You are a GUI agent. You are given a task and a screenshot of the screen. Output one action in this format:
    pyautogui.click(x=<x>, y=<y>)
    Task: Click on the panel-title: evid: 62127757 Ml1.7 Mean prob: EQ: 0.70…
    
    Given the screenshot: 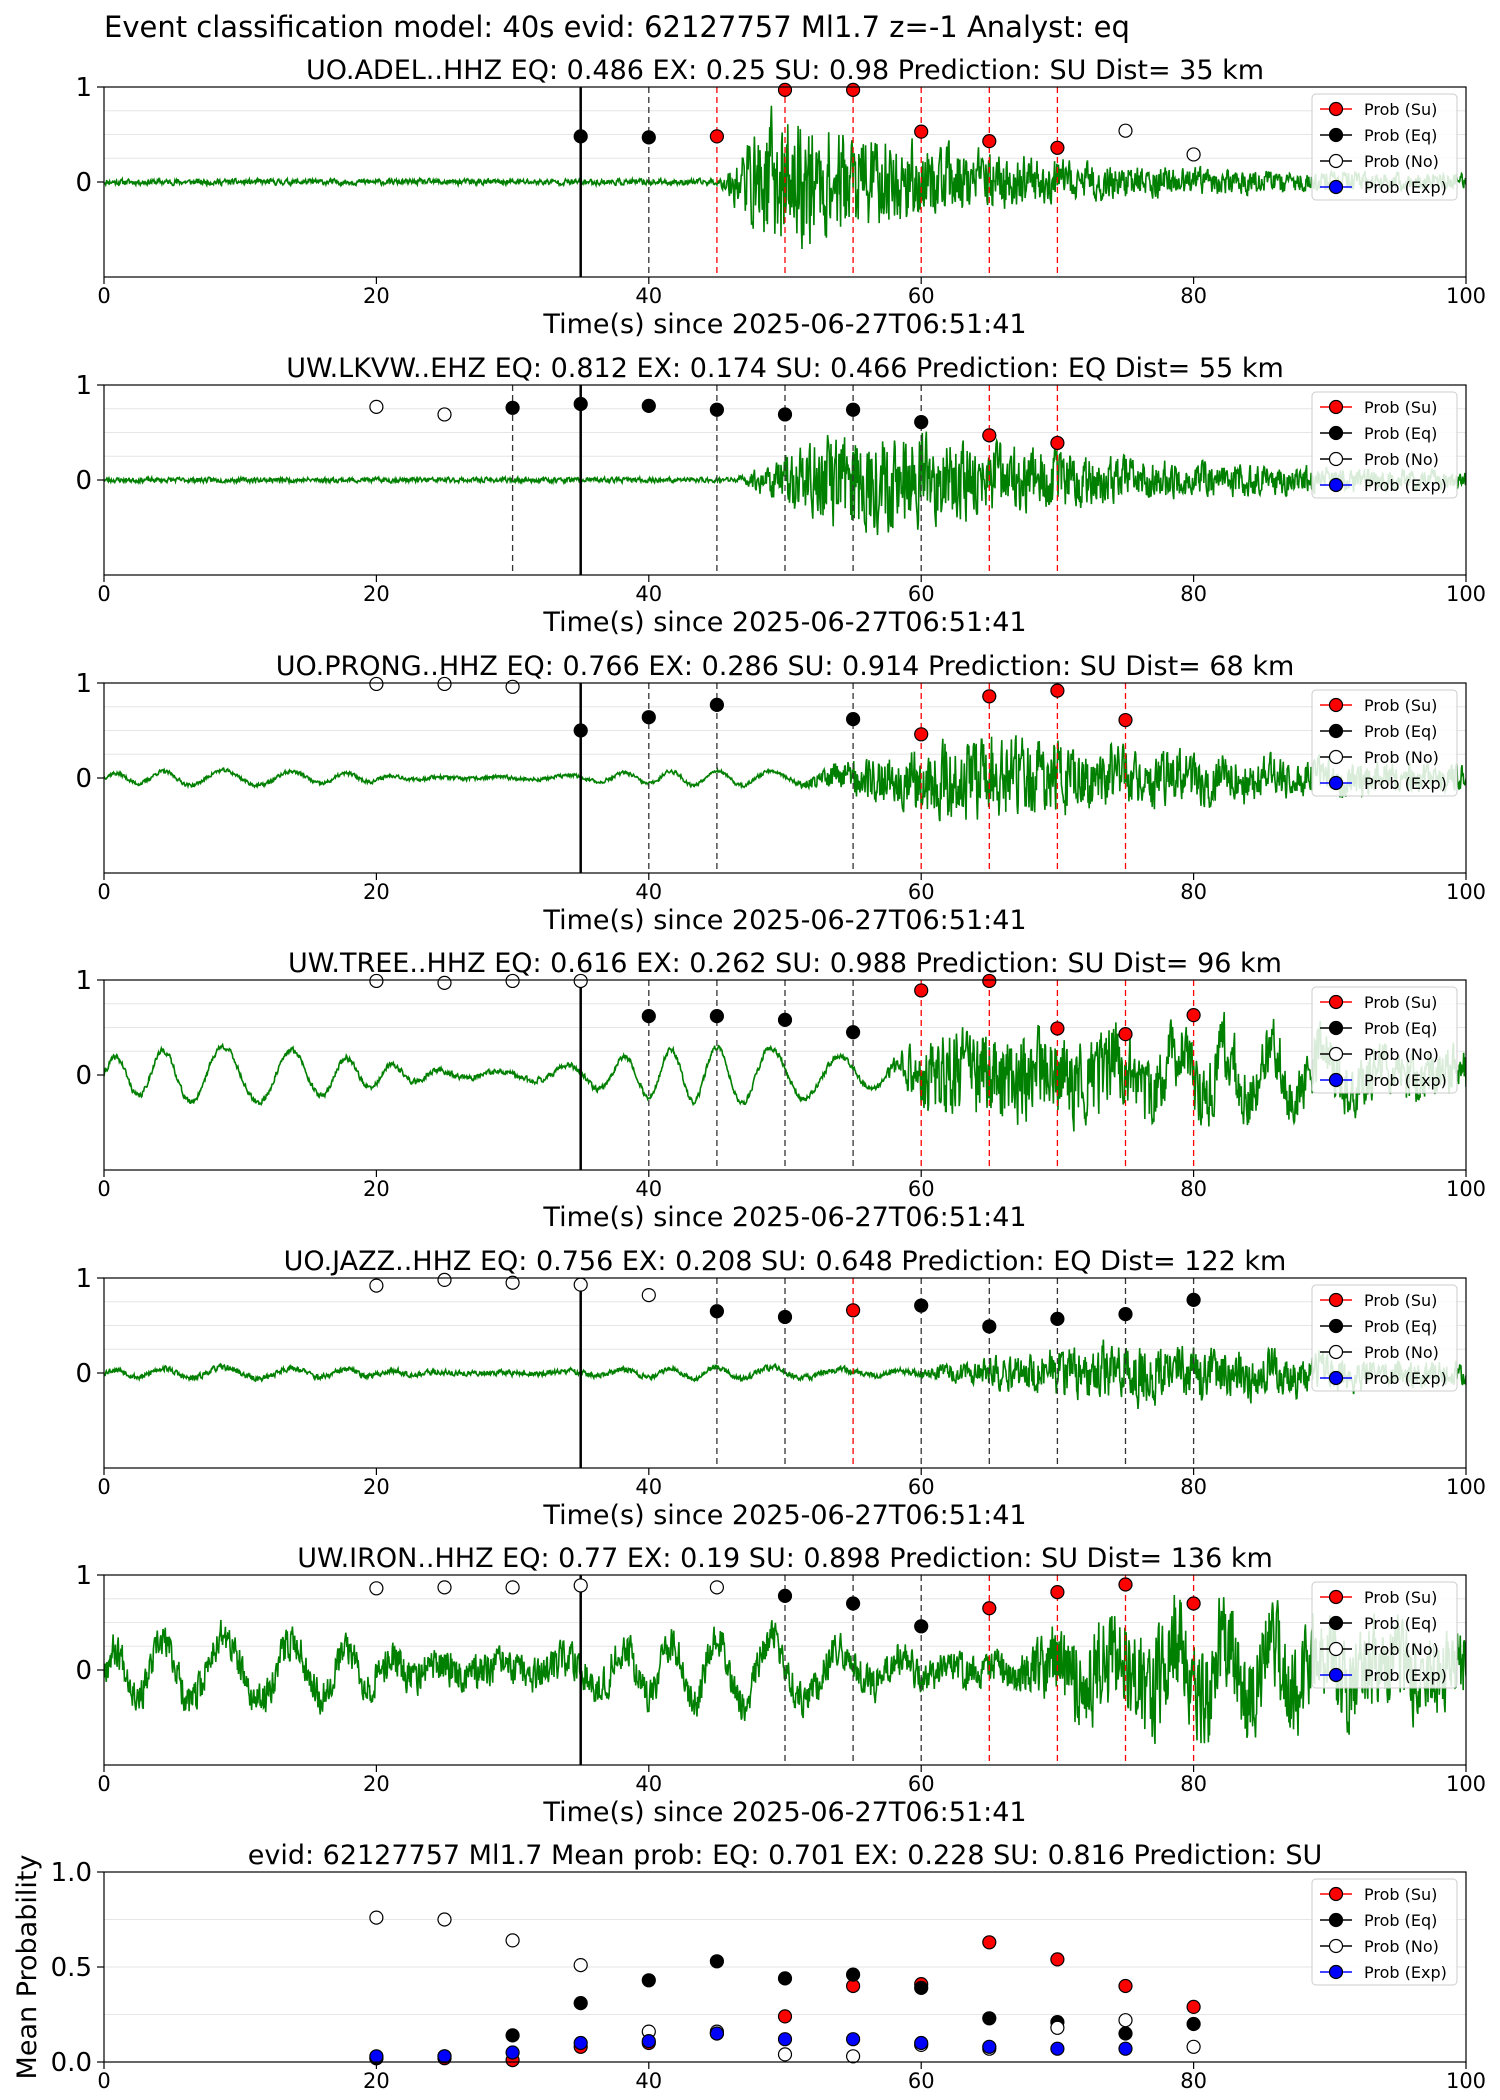 What is the action you would take?
    pyautogui.click(x=785, y=1855)
    